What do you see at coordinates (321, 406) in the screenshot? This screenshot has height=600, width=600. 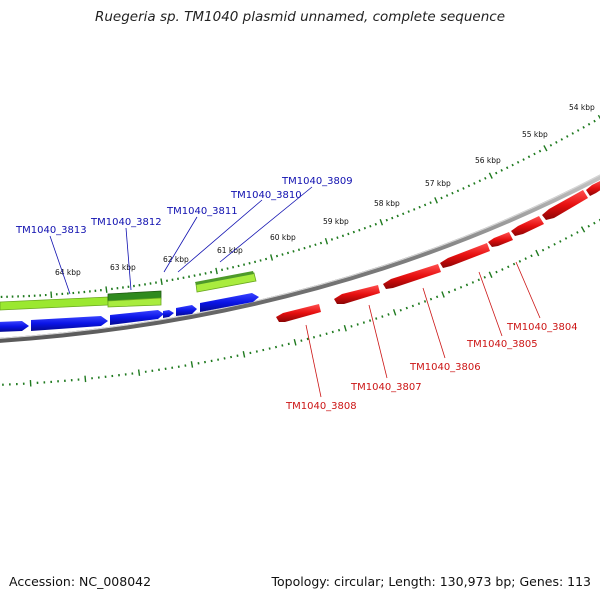 I see `gene-label-TM1040_3808: TM1040_3808` at bounding box center [321, 406].